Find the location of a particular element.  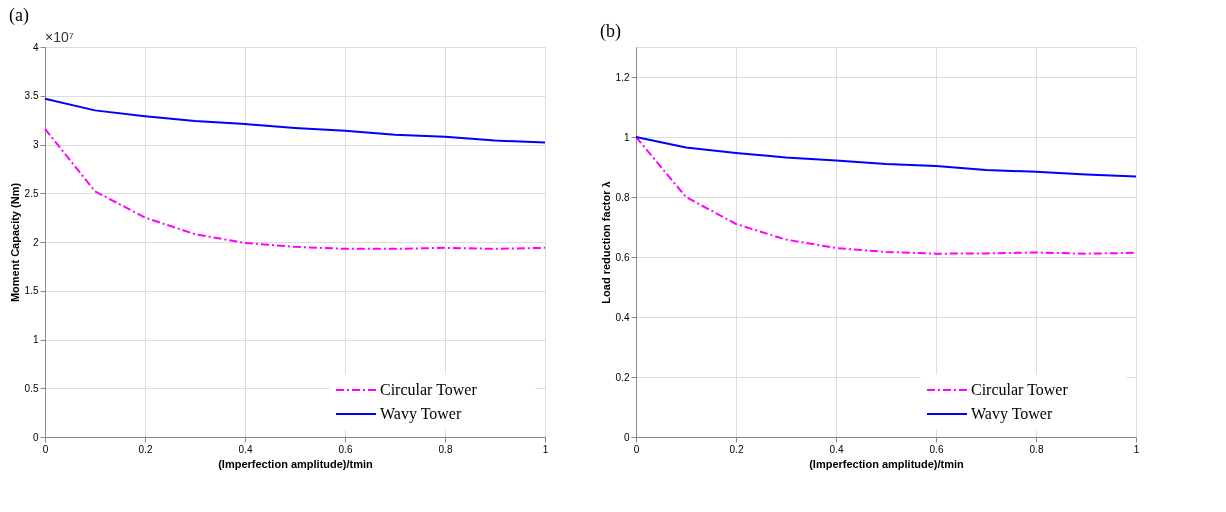

y-tick-label: 0.2 is located at coordinates (622, 377).